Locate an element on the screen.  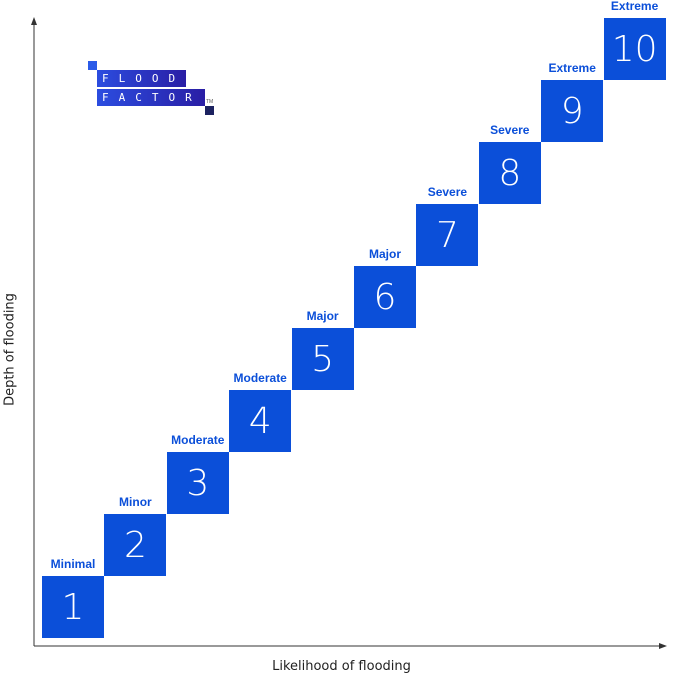
risk-label-9: Extreme is located at coordinates (572, 68).